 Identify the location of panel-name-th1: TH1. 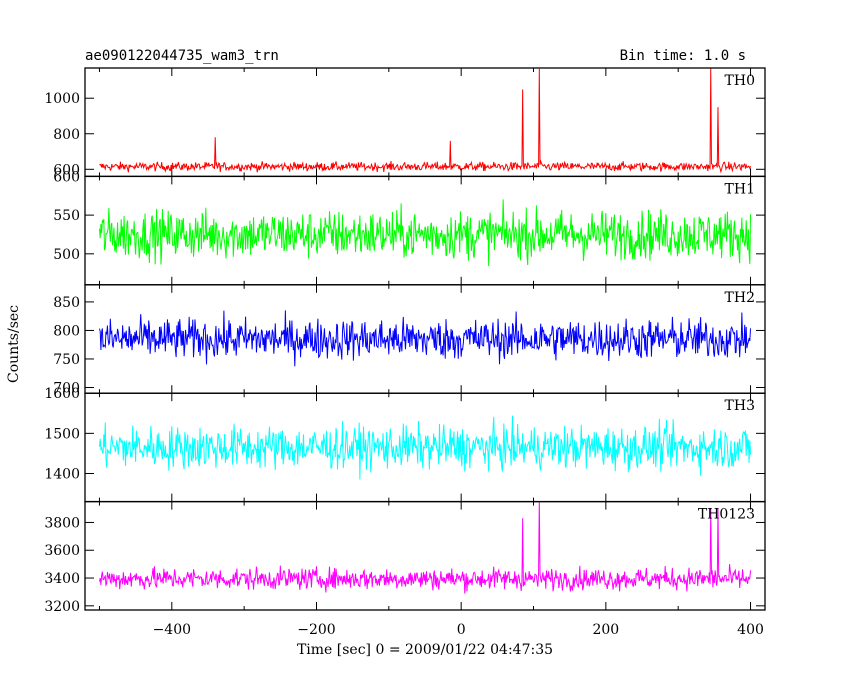
(740, 189).